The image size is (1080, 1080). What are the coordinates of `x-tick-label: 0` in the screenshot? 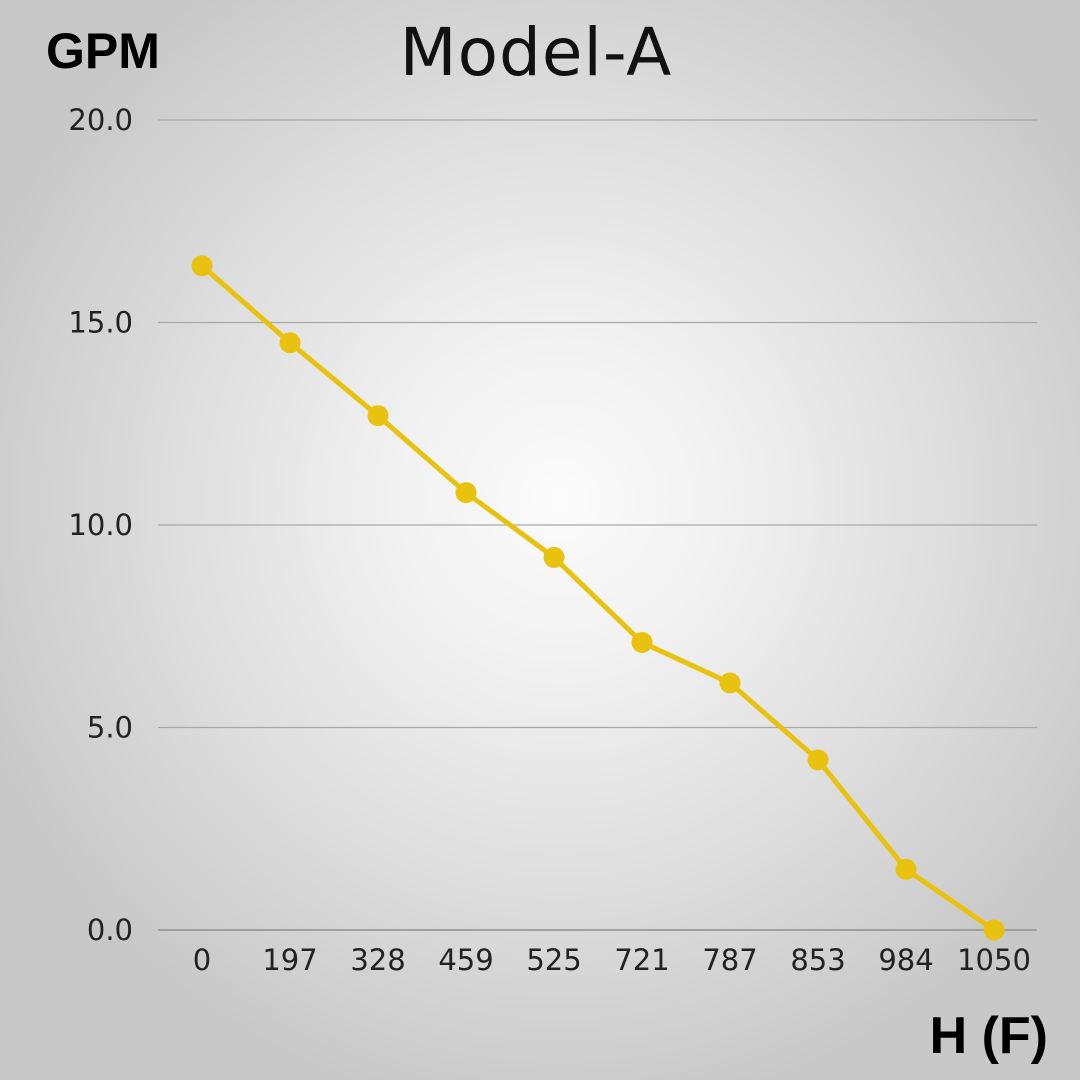 It's located at (202, 960).